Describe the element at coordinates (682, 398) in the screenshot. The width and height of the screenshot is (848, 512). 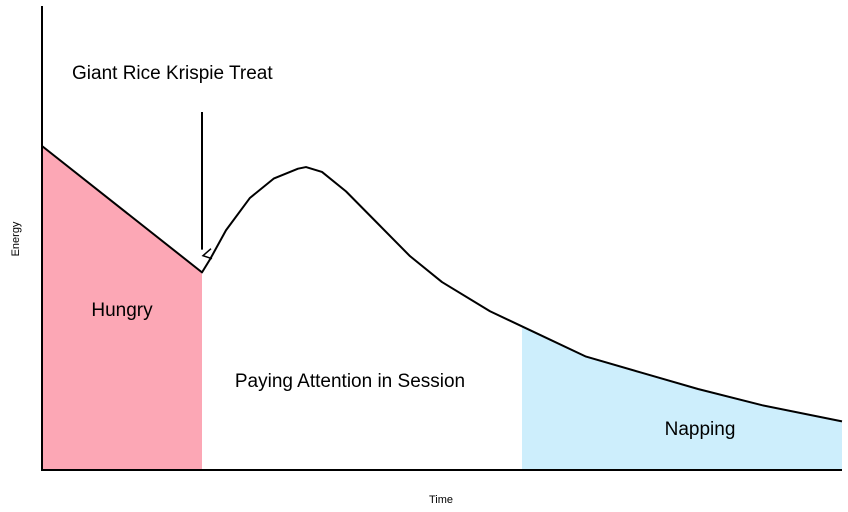
I see `region-napping-fill` at that location.